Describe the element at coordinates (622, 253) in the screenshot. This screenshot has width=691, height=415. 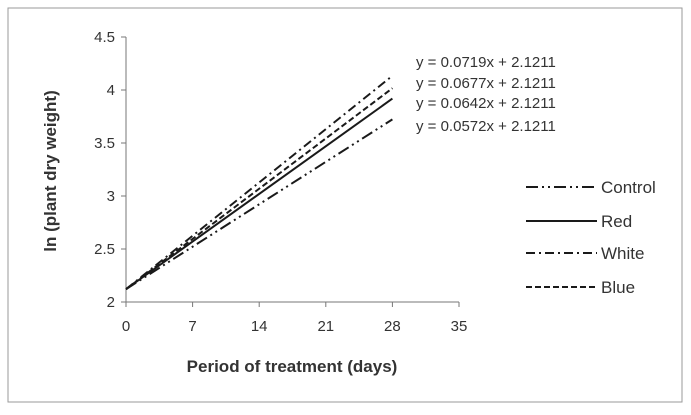
I see `legend-label-white: White` at that location.